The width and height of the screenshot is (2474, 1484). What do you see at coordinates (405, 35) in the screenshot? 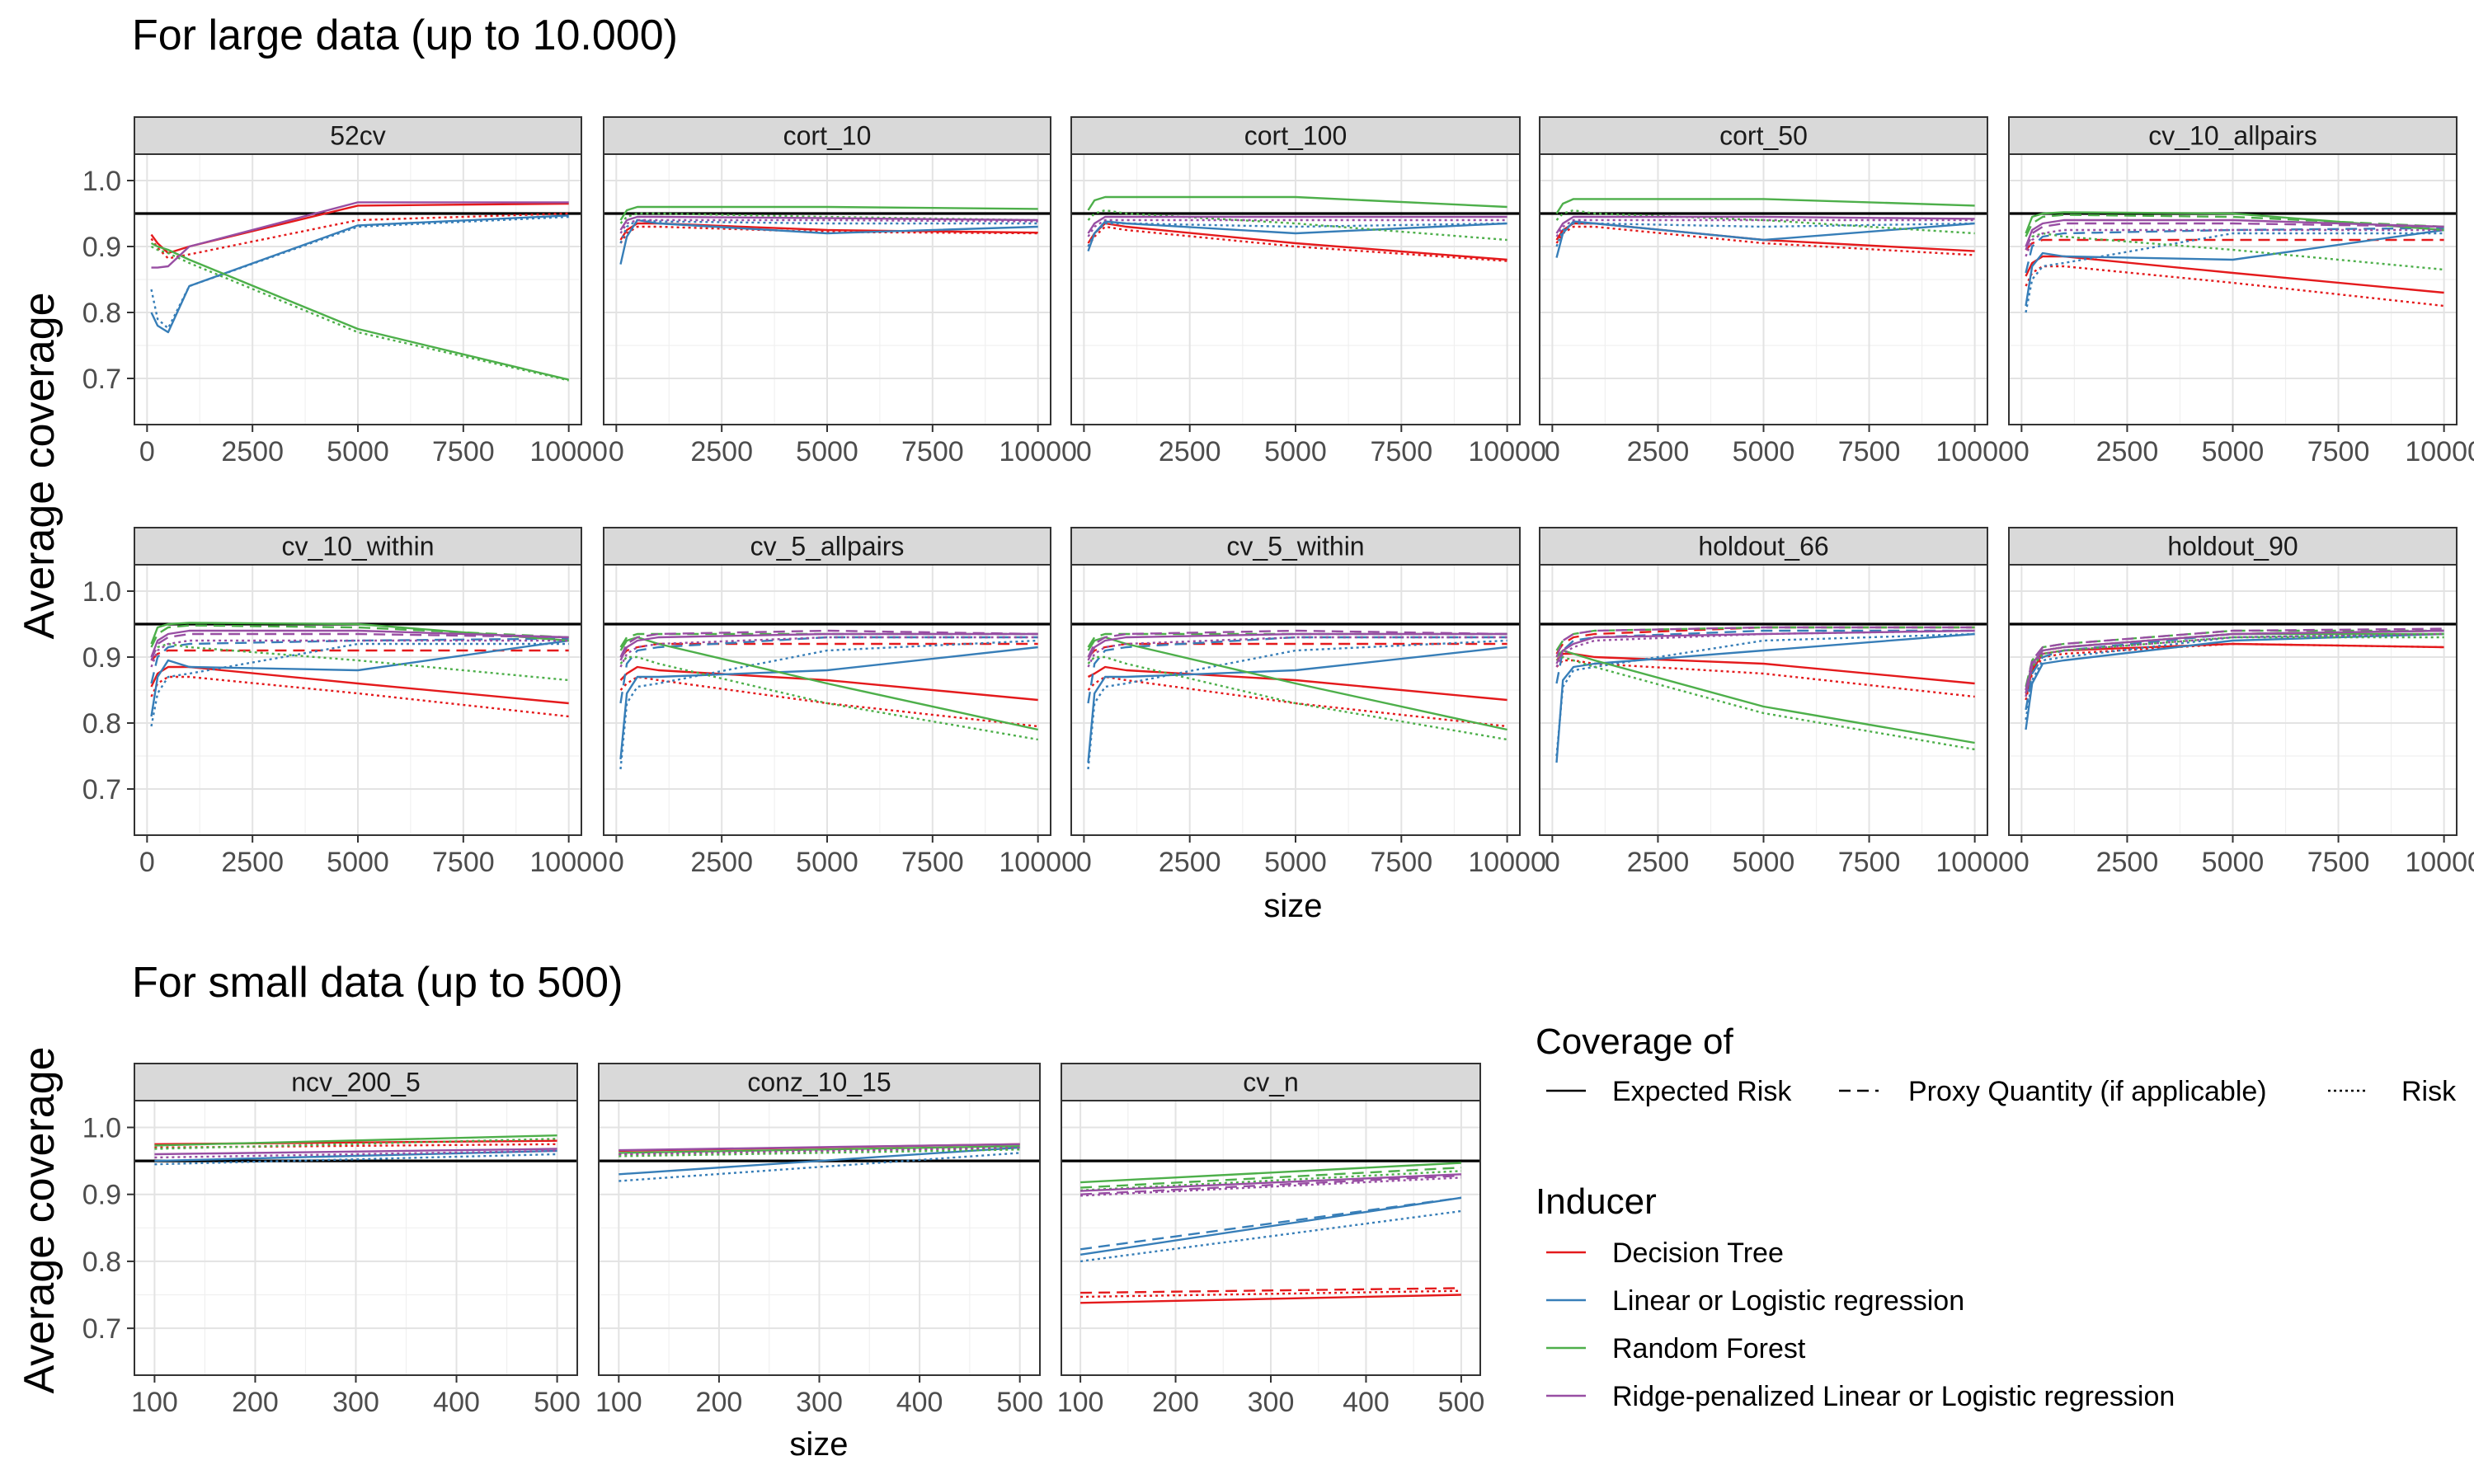
I see `section-title-large: For large data (up to 10.000)` at bounding box center [405, 35].